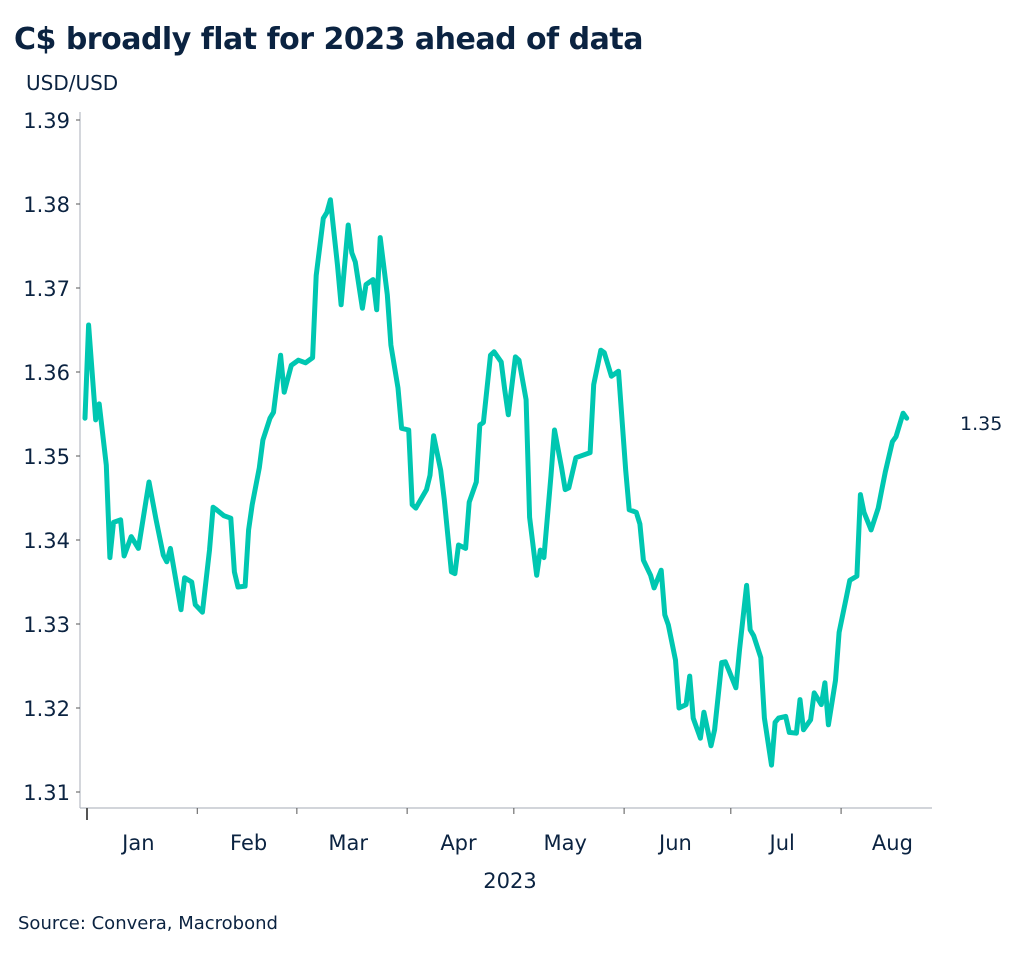 The image size is (1024, 958). I want to click on x-tick-label: Jan, so click(137, 843).